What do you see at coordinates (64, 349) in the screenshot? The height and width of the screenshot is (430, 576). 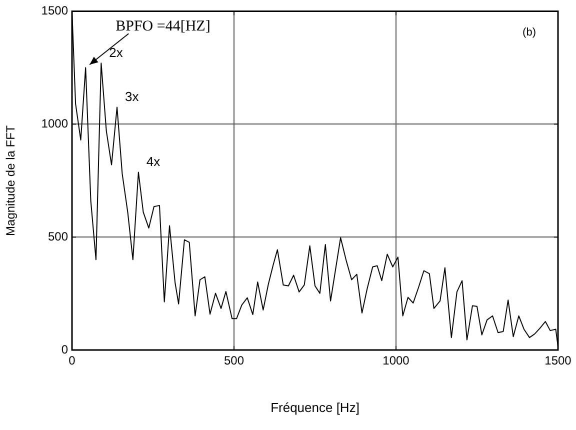 I see `y-tick-label: 0` at bounding box center [64, 349].